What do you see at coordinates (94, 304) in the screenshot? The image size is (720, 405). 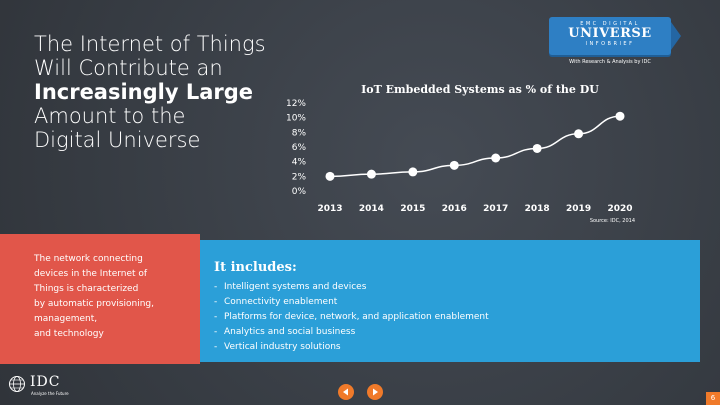 I see `description-line: by automatic provisioning,` at bounding box center [94, 304].